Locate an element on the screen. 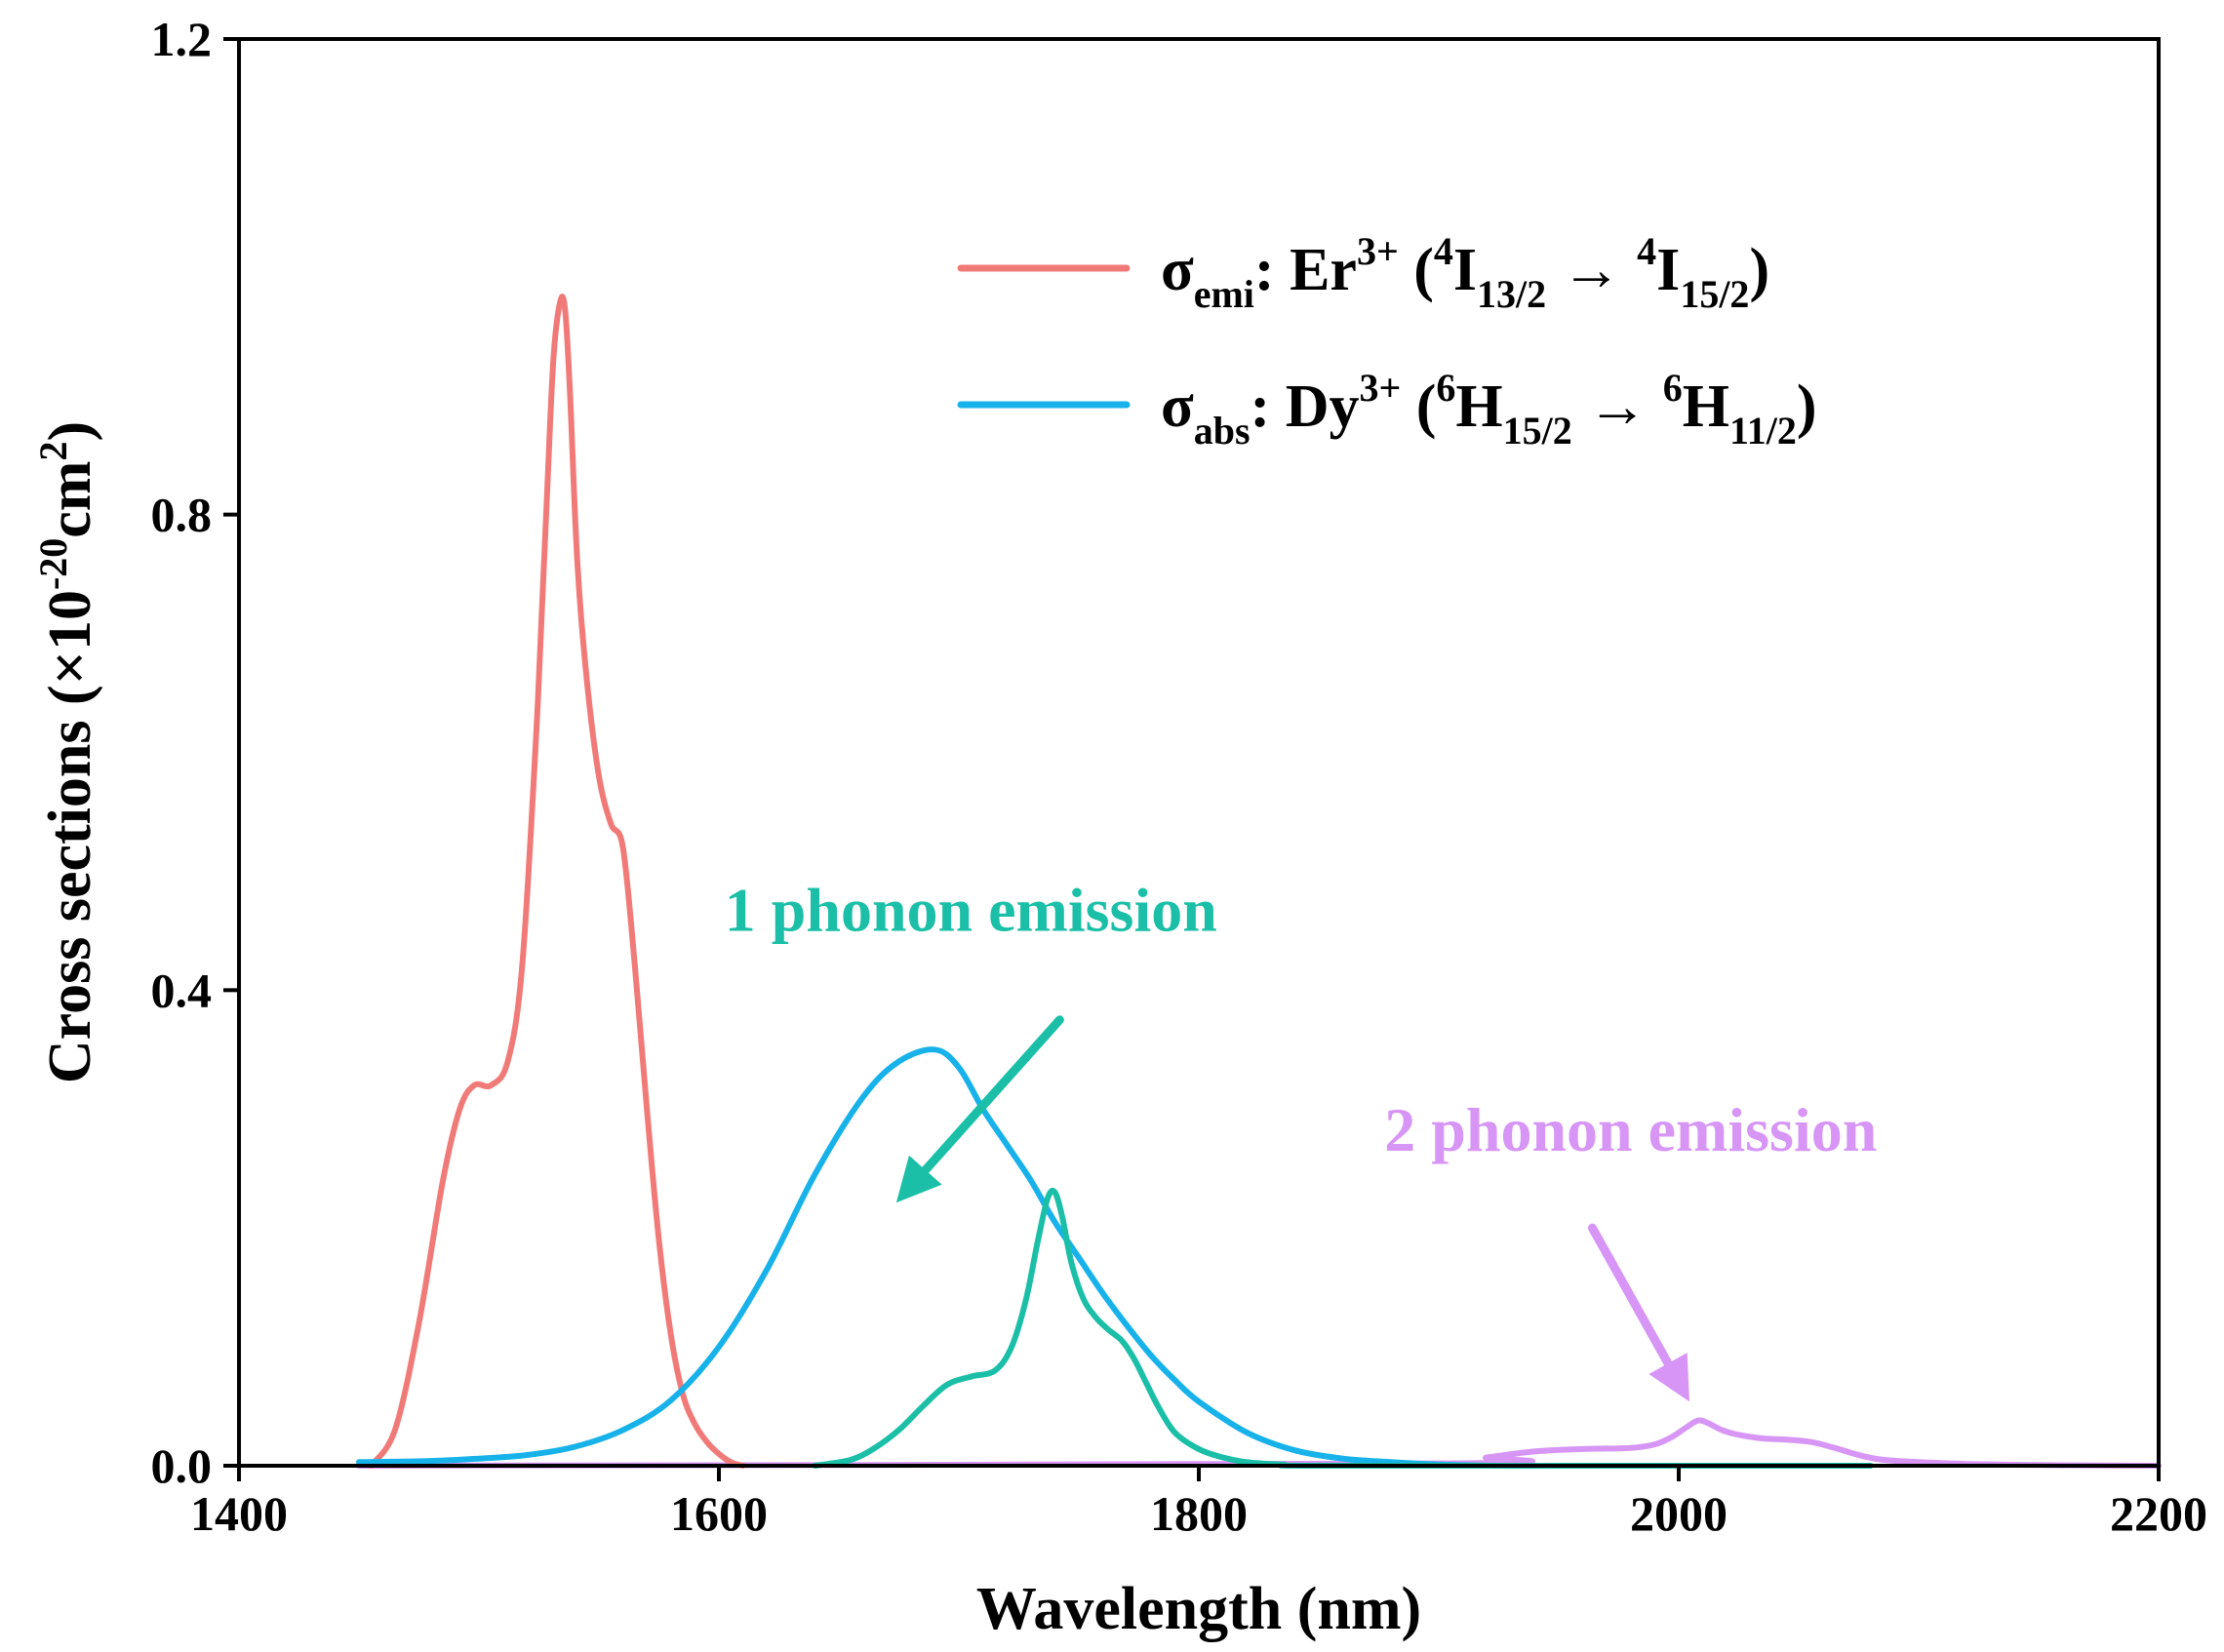  x-tick-label: 2000 is located at coordinates (1679, 1513).